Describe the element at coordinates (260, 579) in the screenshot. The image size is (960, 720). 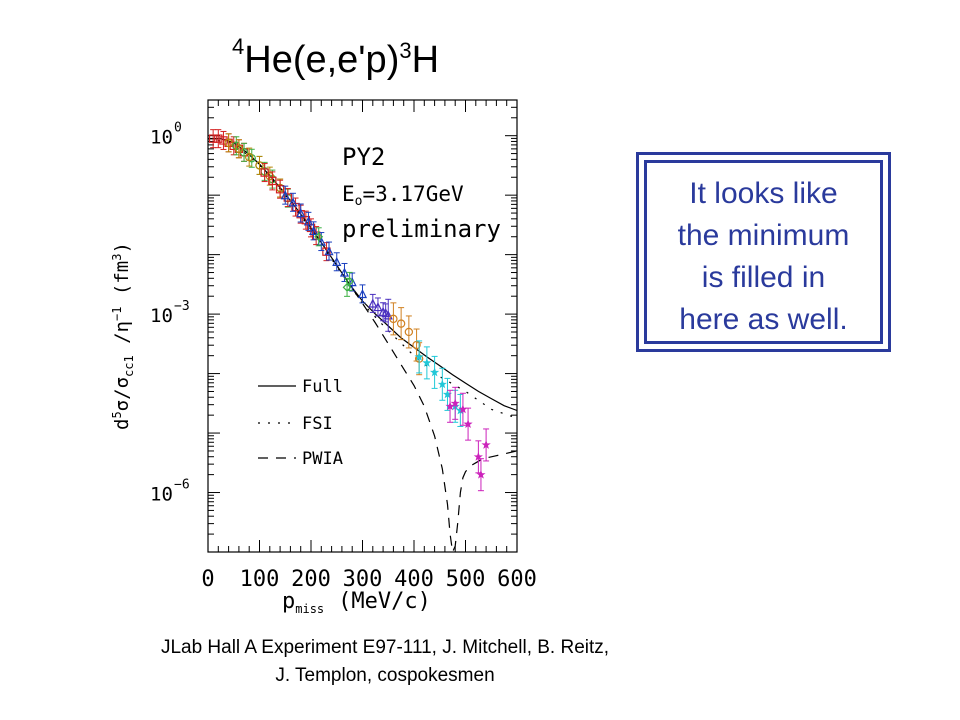
I see `x-tick-label: 100` at that location.